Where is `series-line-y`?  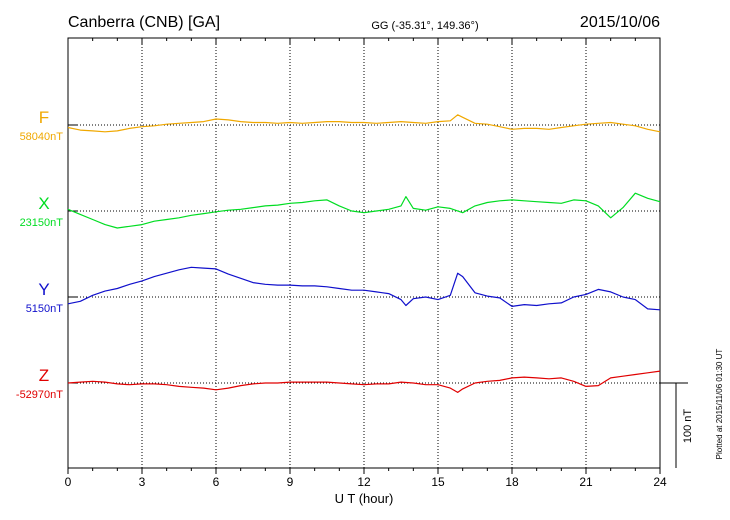 series-line-y is located at coordinates (364, 288).